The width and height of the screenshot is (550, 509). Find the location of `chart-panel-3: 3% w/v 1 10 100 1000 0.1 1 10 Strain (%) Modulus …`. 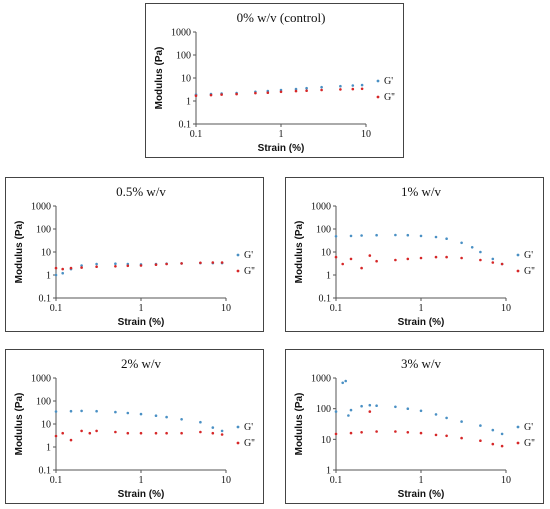

chart-panel-3: 3% w/v 1 10 100 1000 0.1 1 10 Strain (%) Modulus … is located at coordinates (414, 426).